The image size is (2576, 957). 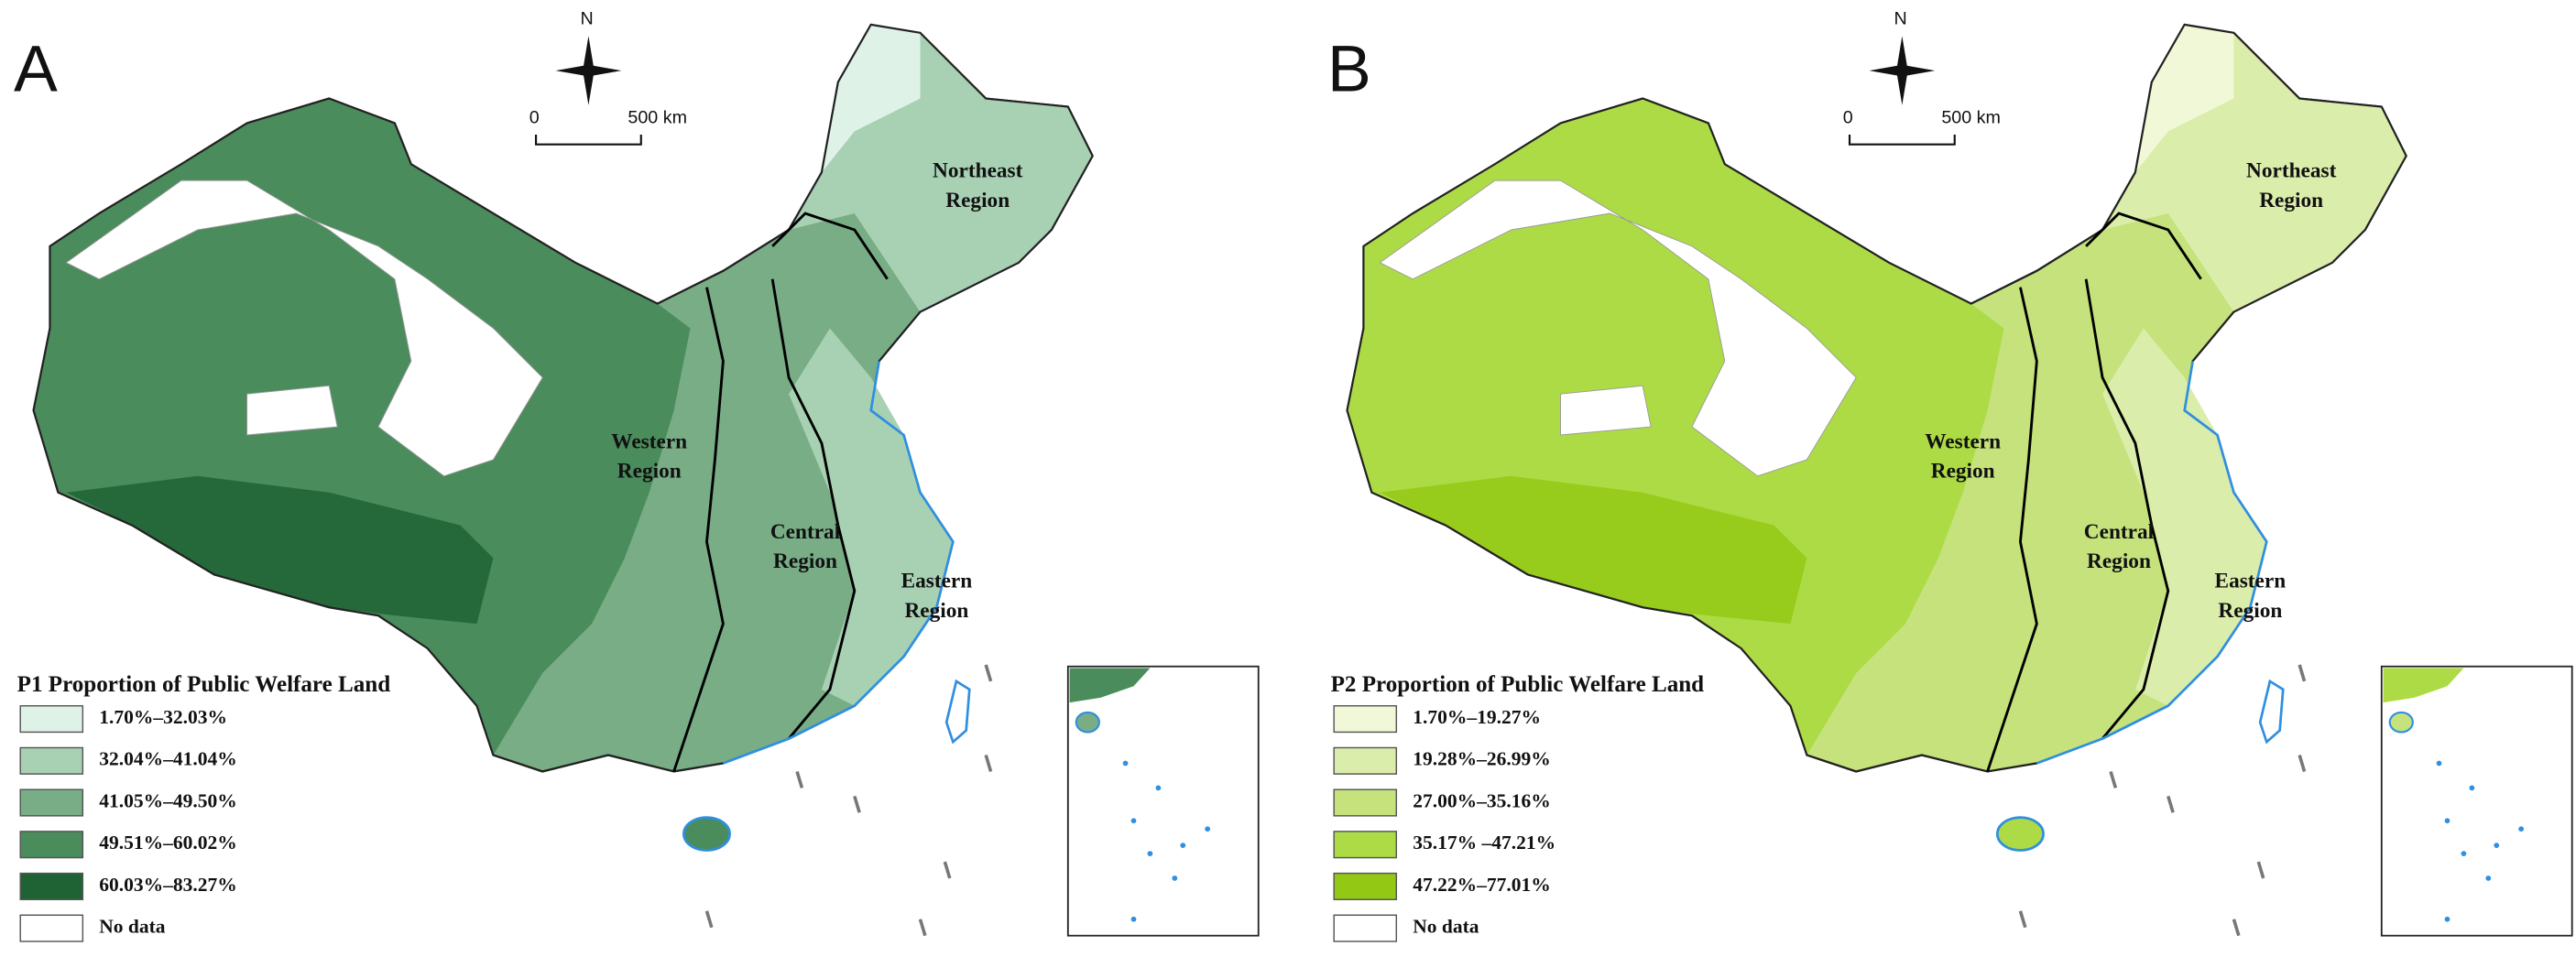 What do you see at coordinates (588, 140) in the screenshot?
I see `scale-bar` at bounding box center [588, 140].